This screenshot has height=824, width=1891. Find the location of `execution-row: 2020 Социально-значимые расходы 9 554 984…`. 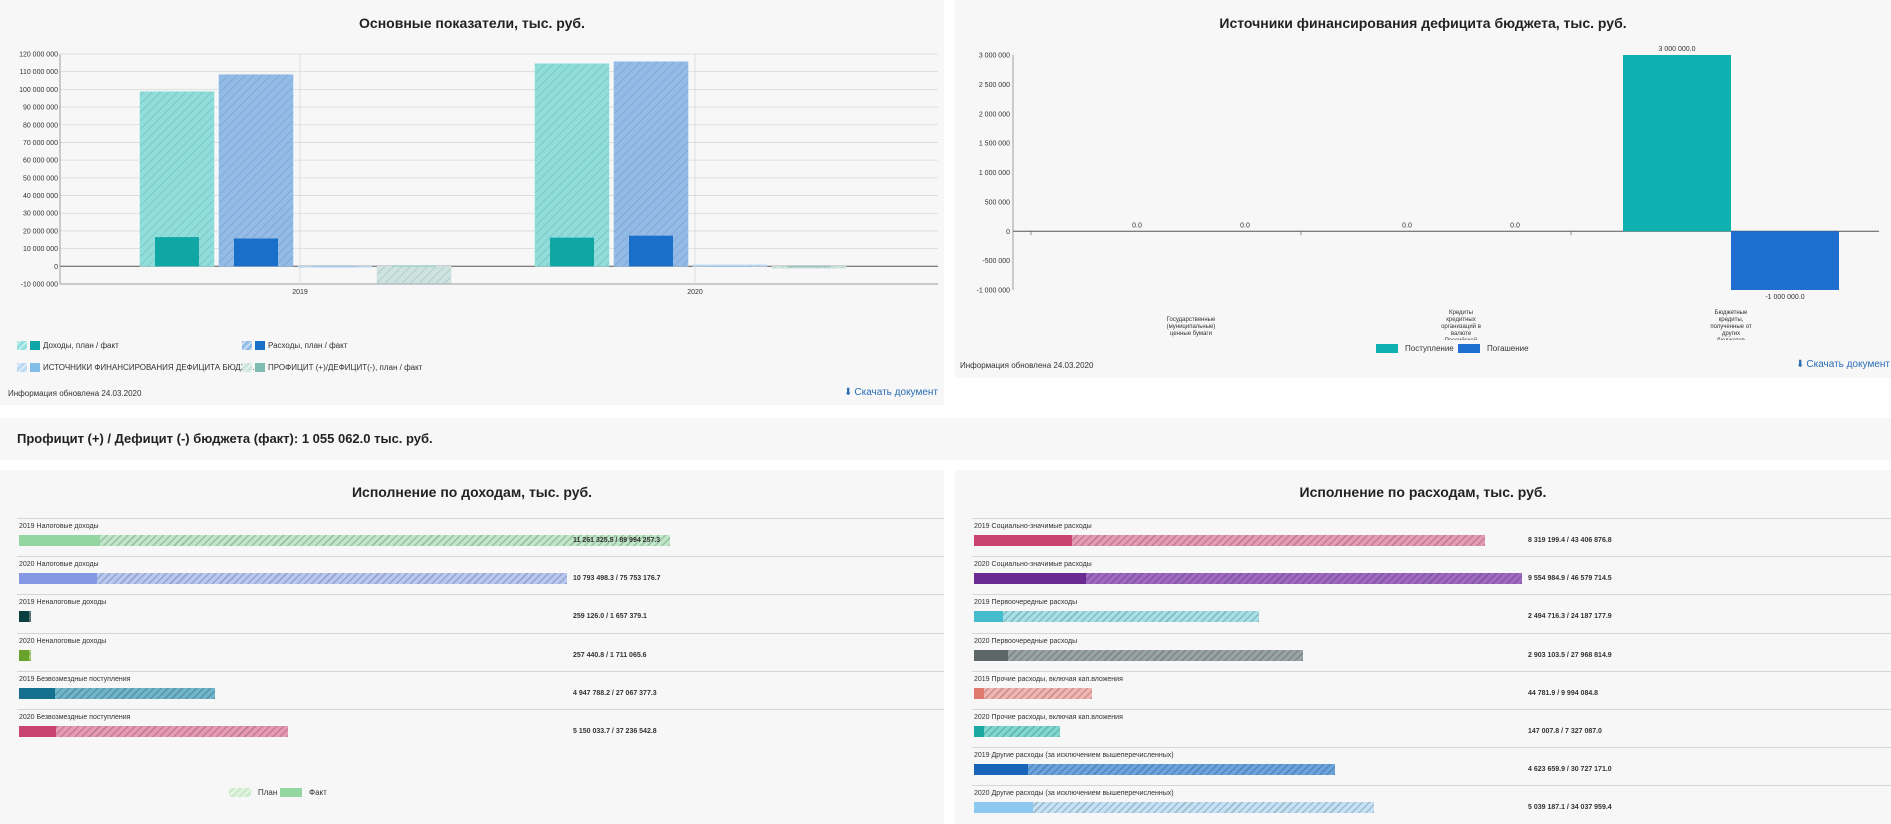

execution-row: 2020 Социально-значимые расходы 9 554 984… is located at coordinates (1431, 575).